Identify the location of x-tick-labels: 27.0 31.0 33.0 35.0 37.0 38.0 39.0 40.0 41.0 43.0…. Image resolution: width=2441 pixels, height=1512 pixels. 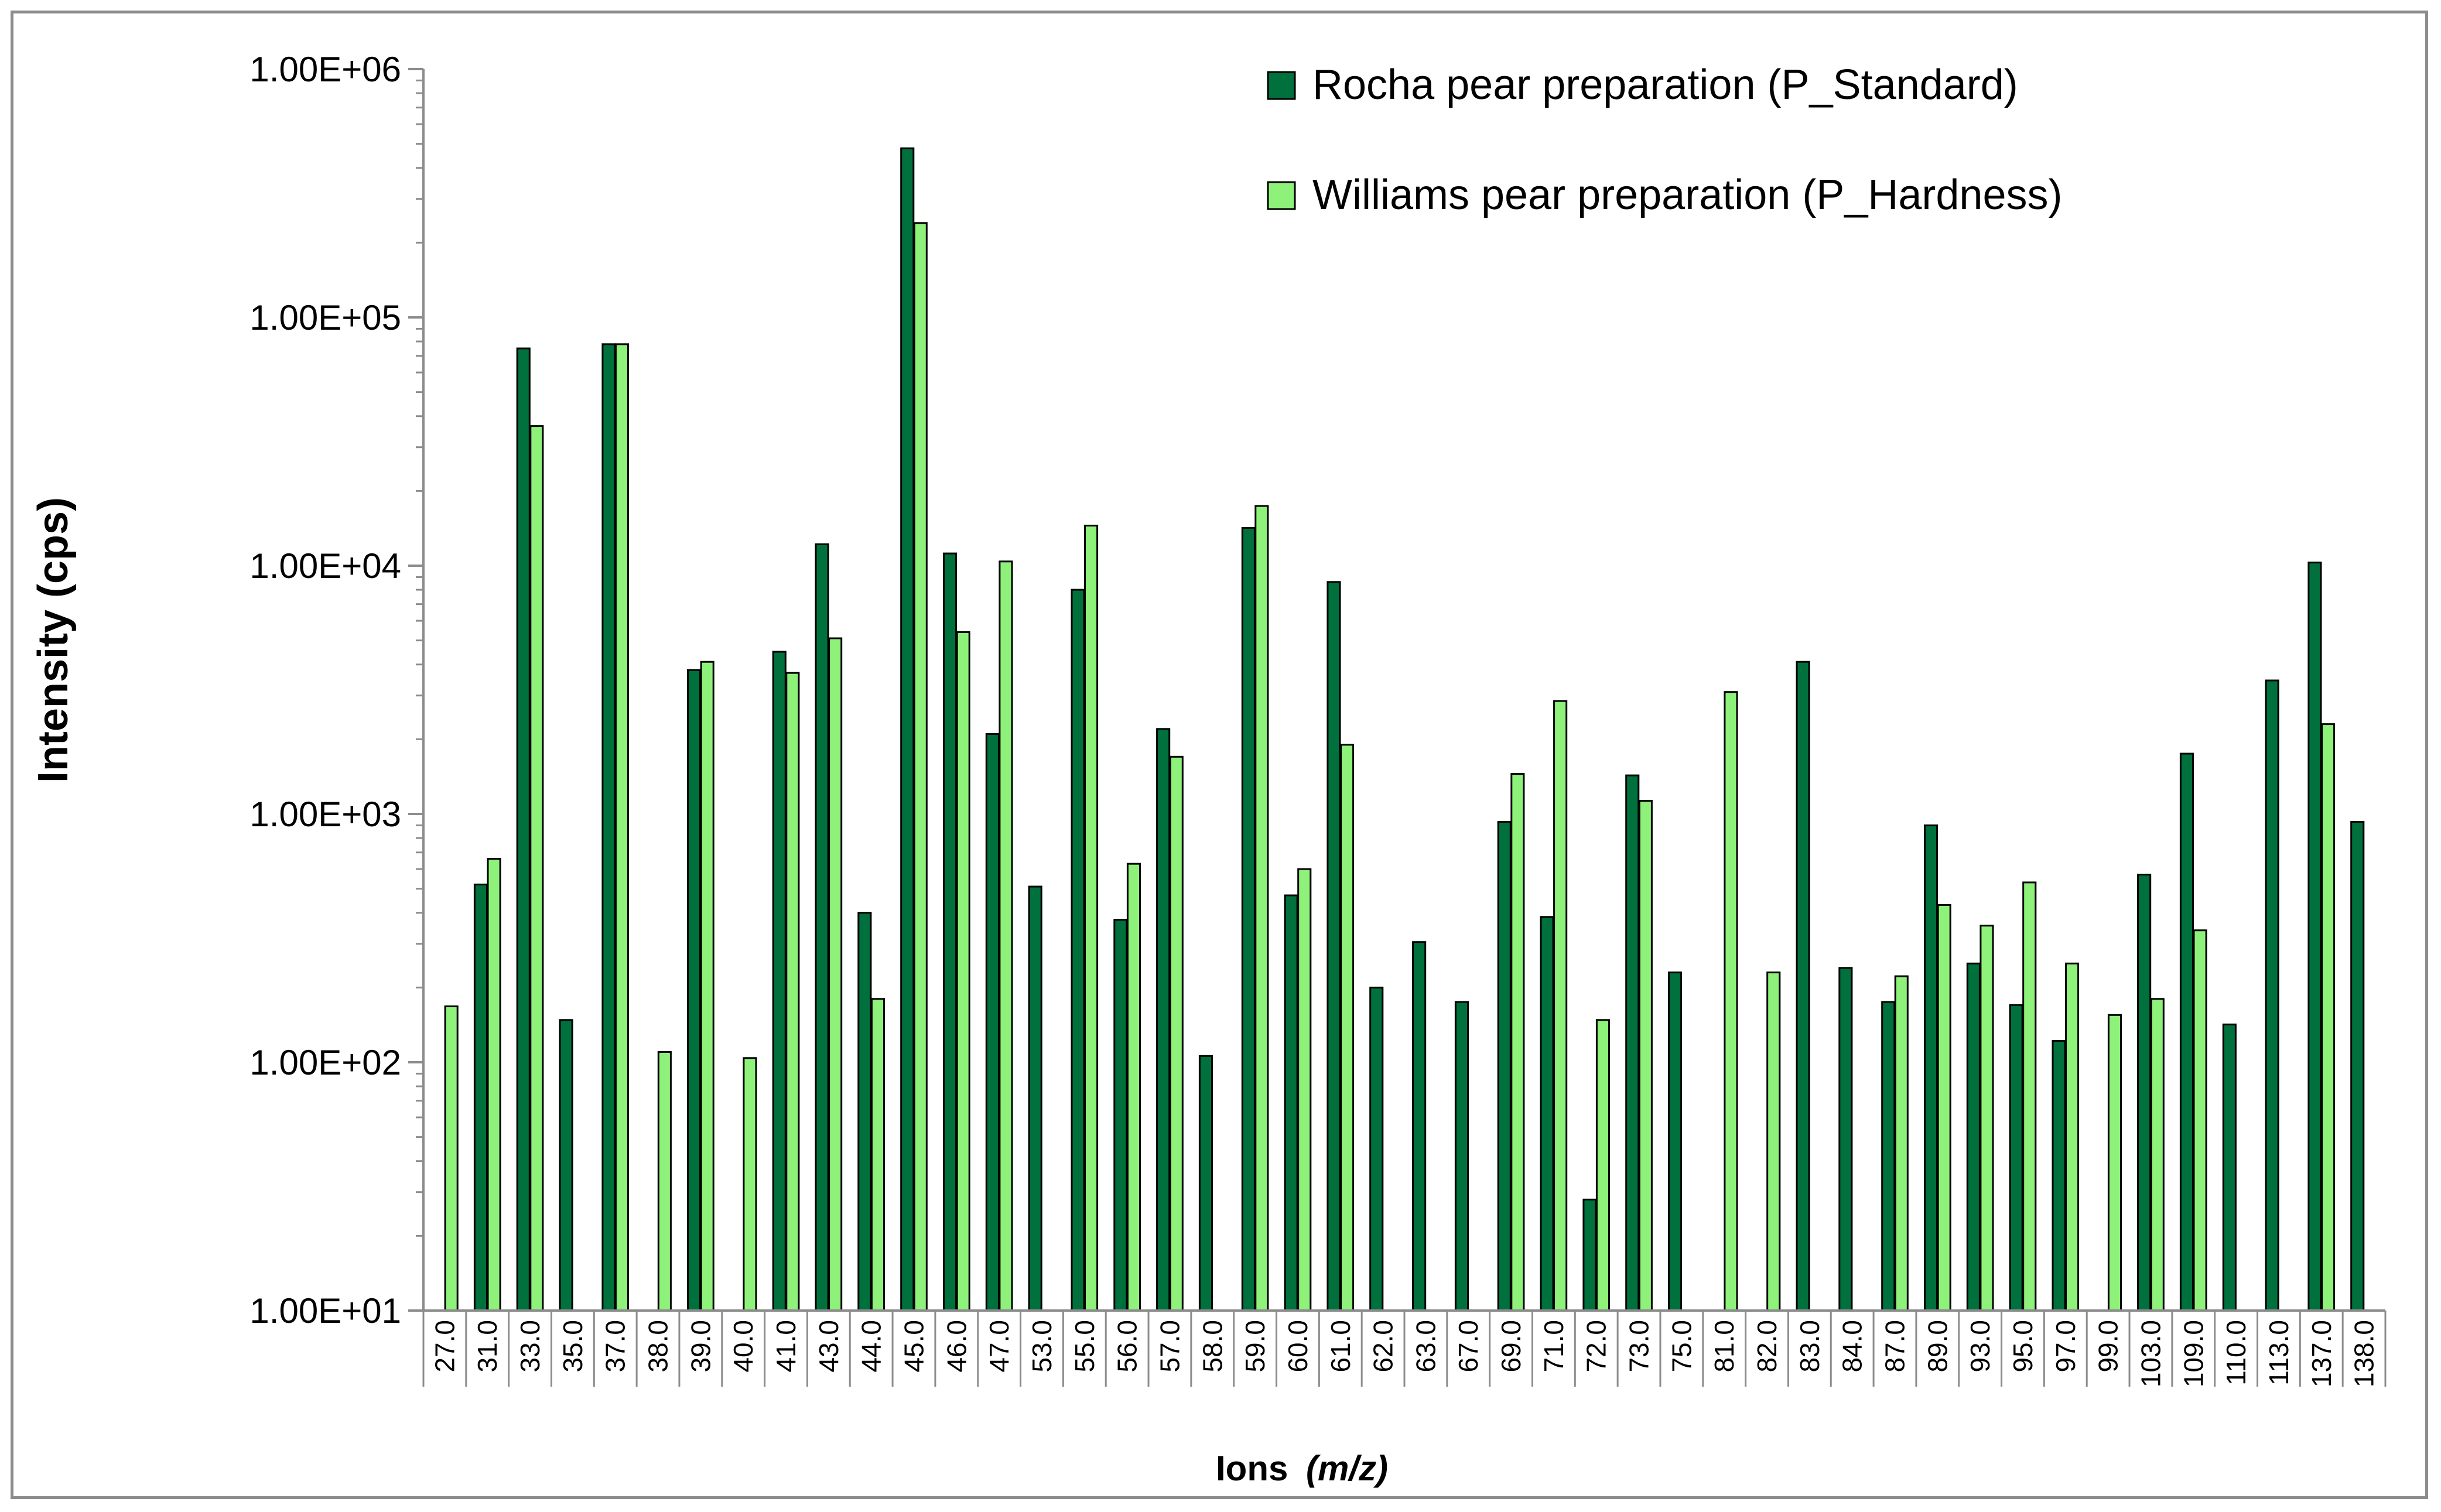
(1404, 1353).